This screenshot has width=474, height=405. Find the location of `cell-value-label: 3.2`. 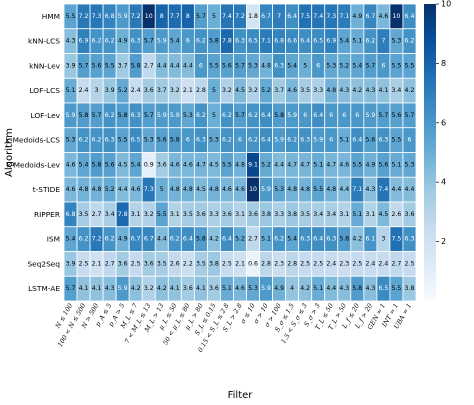

cell-value-label: 3.2 is located at coordinates (175, 90).